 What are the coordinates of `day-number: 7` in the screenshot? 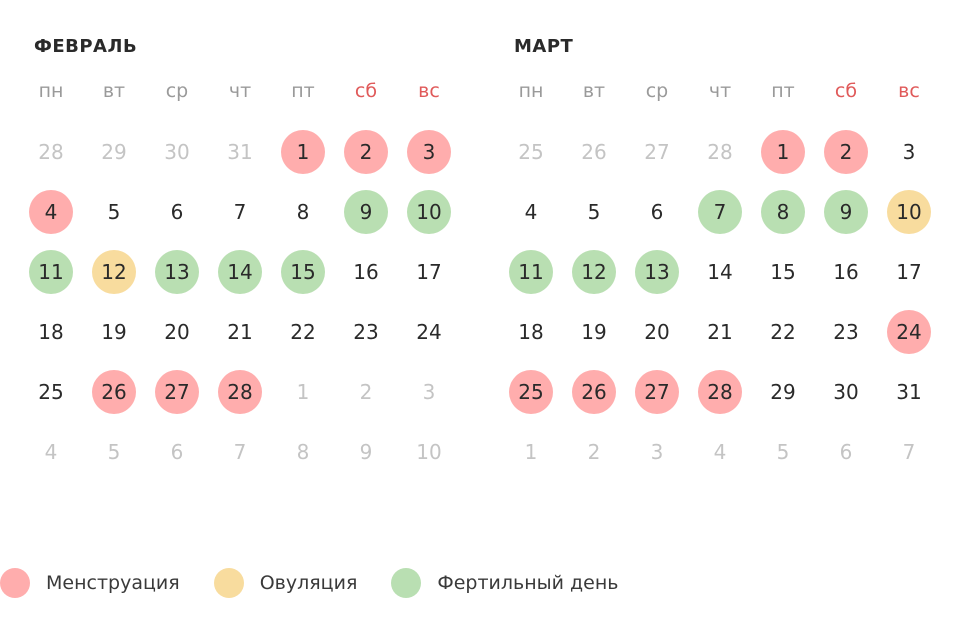 It's located at (909, 452).